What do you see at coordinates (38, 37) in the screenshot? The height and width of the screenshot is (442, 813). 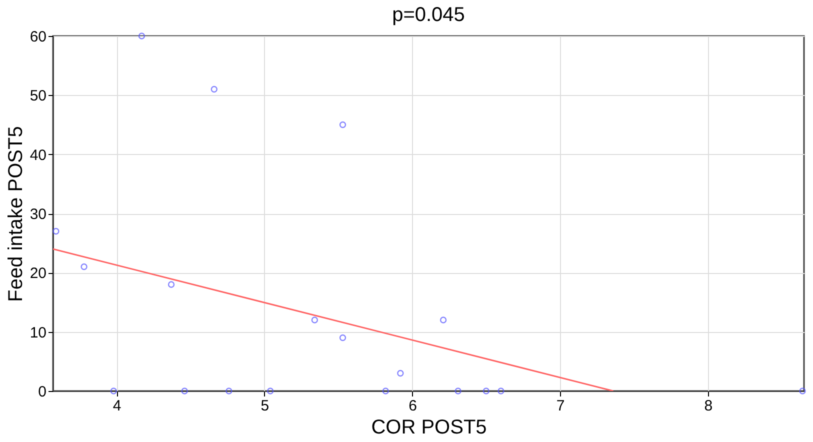 I see `y-tick-label: 60` at bounding box center [38, 37].